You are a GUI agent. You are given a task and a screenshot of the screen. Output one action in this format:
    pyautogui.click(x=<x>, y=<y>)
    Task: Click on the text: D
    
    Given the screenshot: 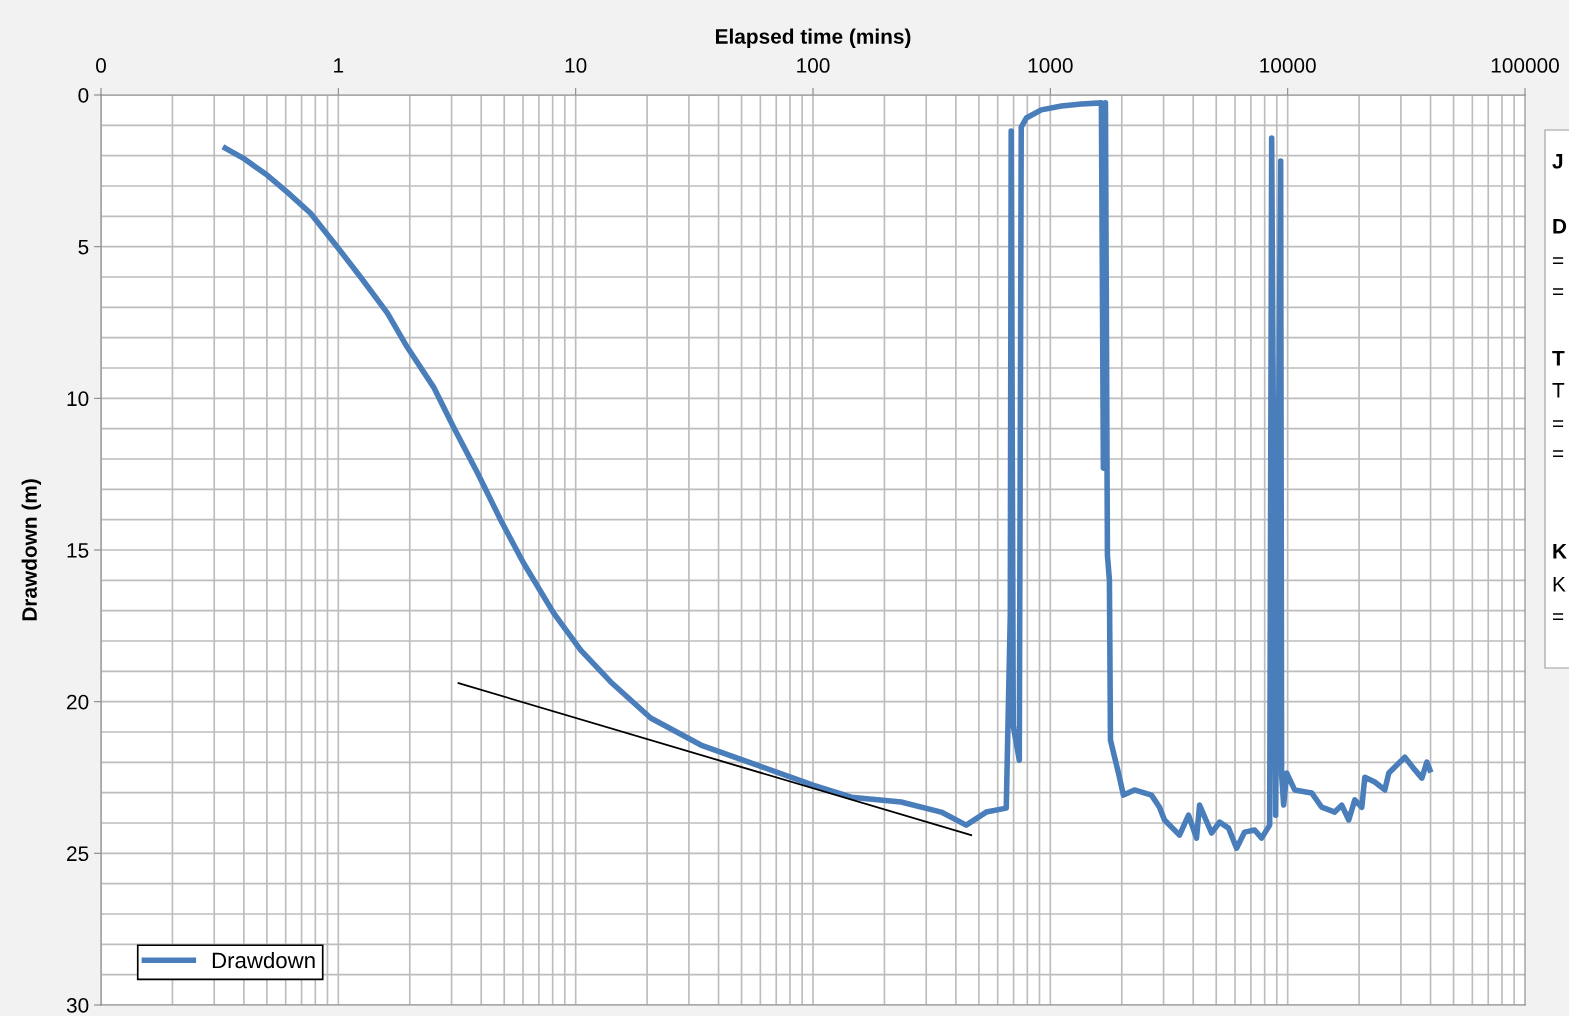 What is the action you would take?
    pyautogui.click(x=1560, y=226)
    